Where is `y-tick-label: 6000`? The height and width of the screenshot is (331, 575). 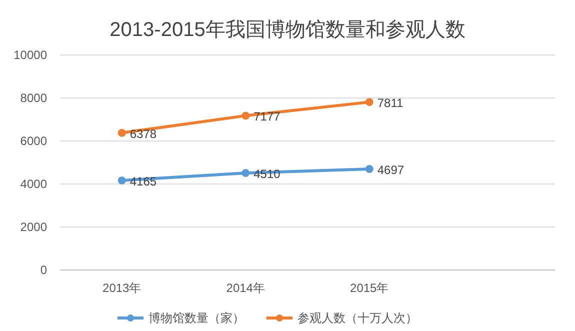
y-tick-label: 6000 is located at coordinates (34, 141).